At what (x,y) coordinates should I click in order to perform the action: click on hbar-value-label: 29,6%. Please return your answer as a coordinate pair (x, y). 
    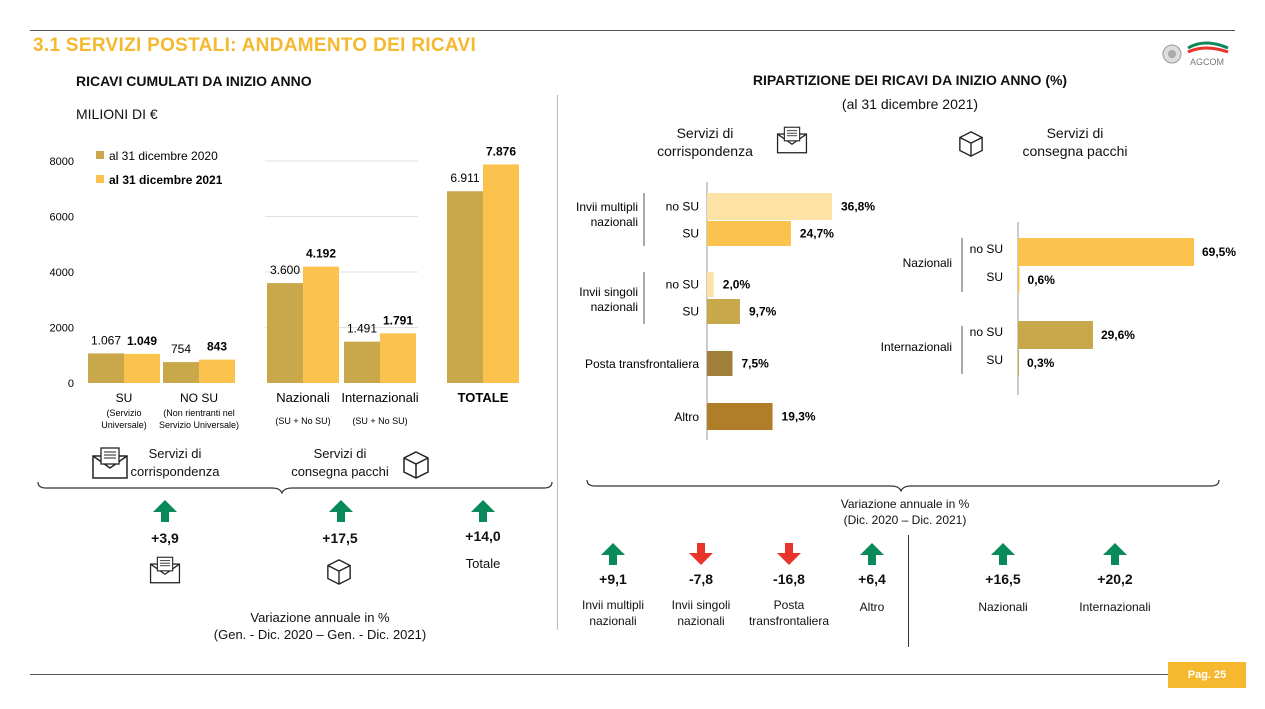
    Looking at the image, I should click on (1118, 335).